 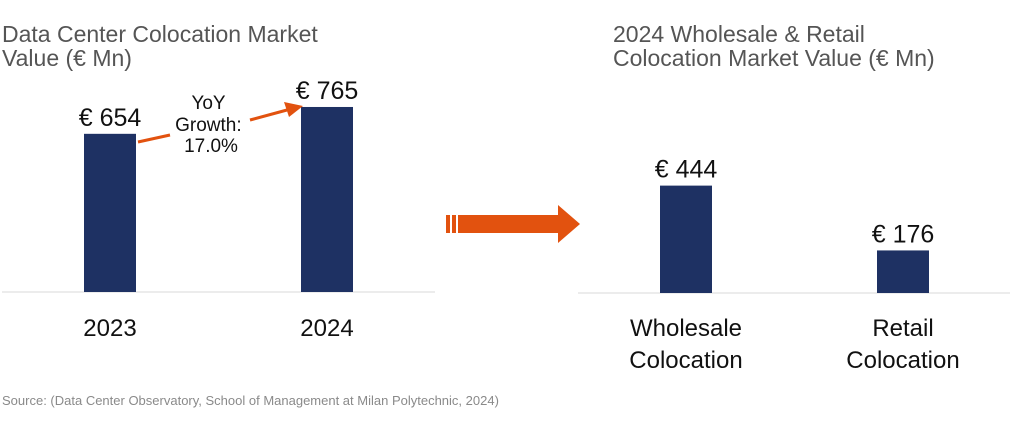 What do you see at coordinates (208, 103) in the screenshot?
I see `yoy-line-1: YoY` at bounding box center [208, 103].